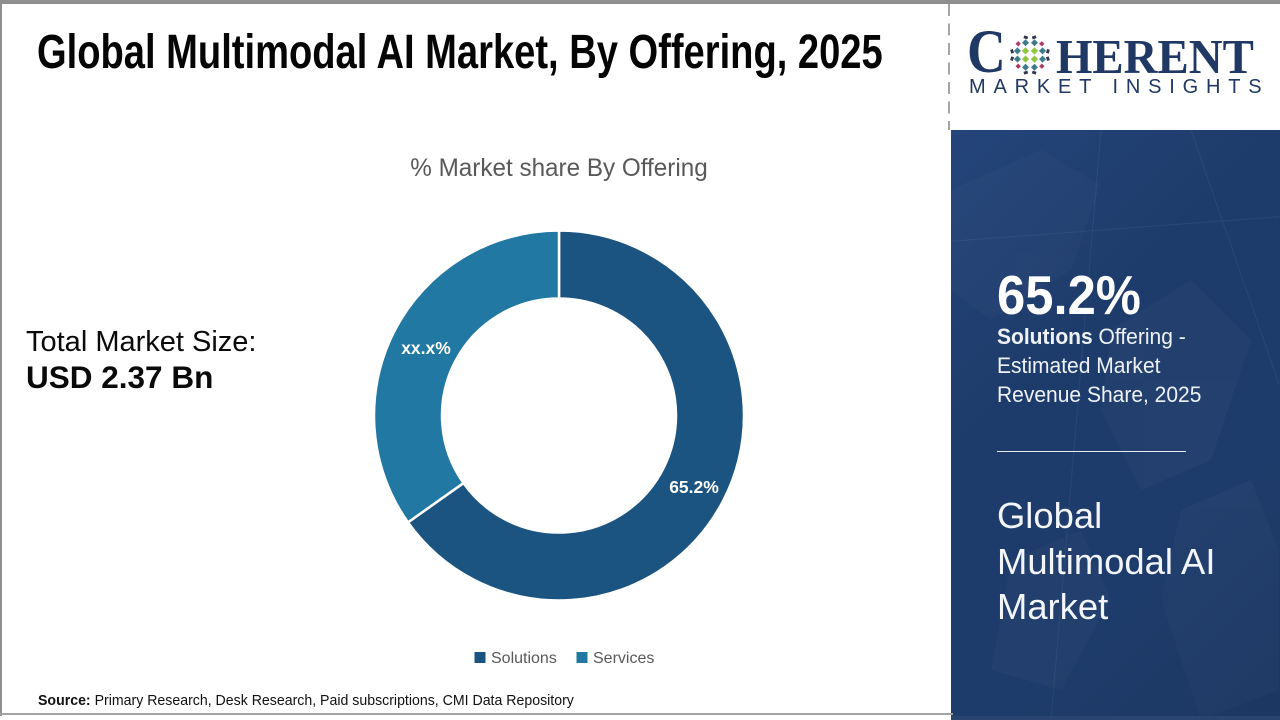 This screenshot has width=1280, height=720. What do you see at coordinates (426, 348) in the screenshot?
I see `svg-text: xx.x%` at bounding box center [426, 348].